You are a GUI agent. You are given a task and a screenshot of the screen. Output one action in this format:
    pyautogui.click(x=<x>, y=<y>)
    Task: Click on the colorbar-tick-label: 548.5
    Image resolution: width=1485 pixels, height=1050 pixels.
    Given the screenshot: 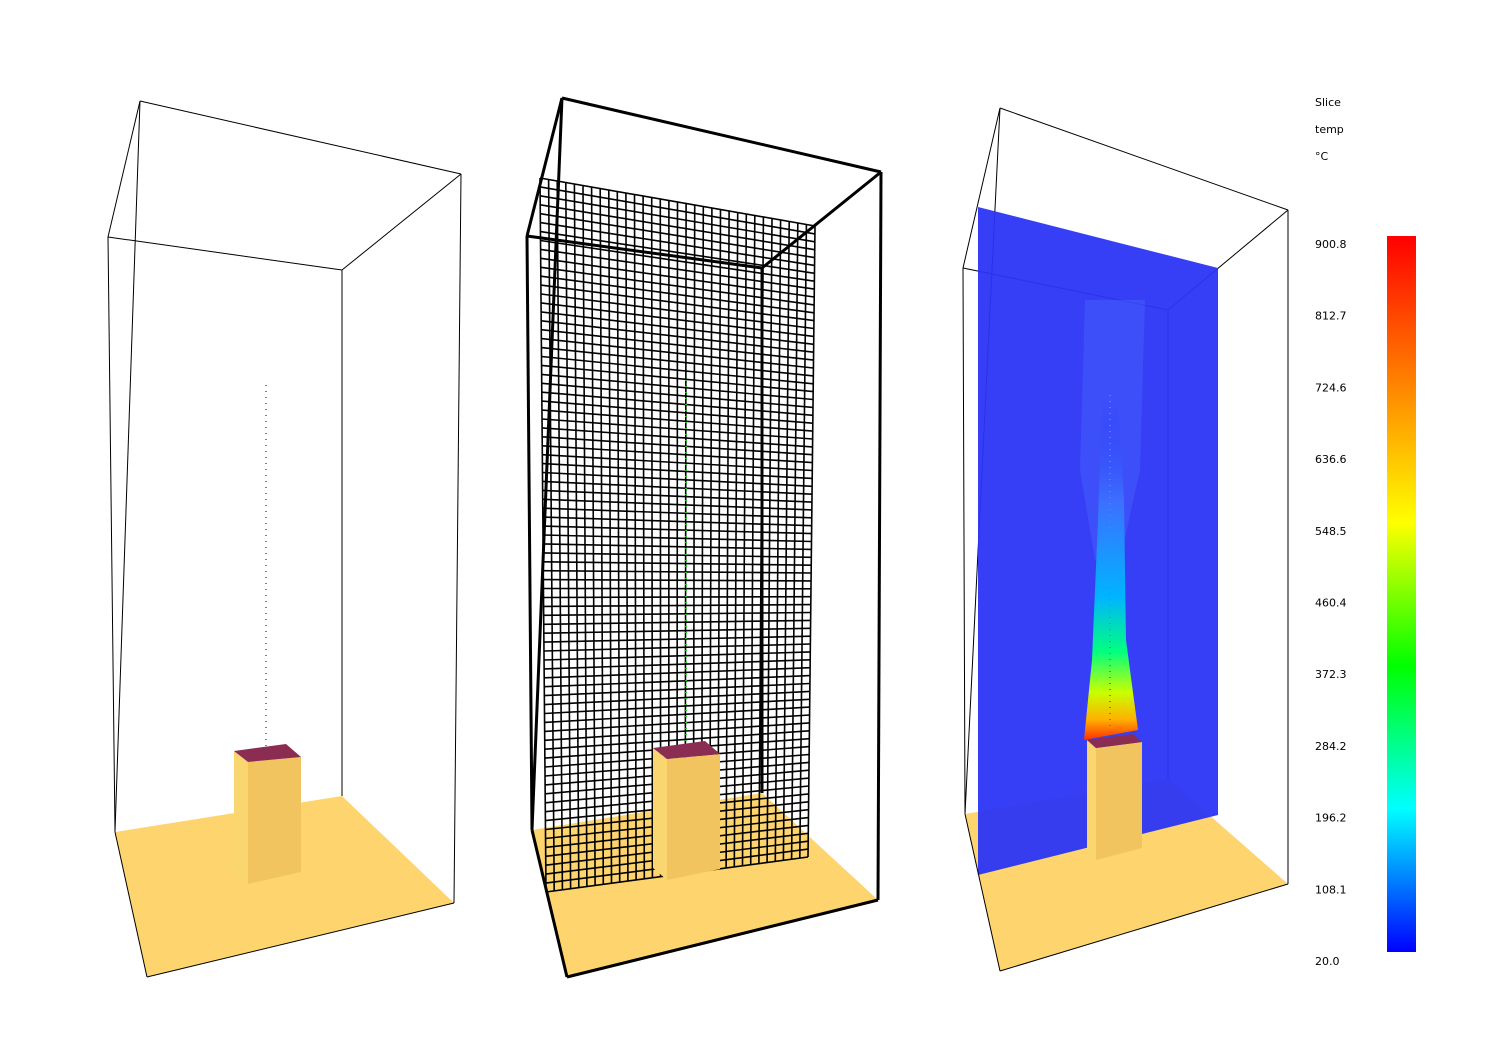 What is the action you would take?
    pyautogui.click(x=1331, y=531)
    